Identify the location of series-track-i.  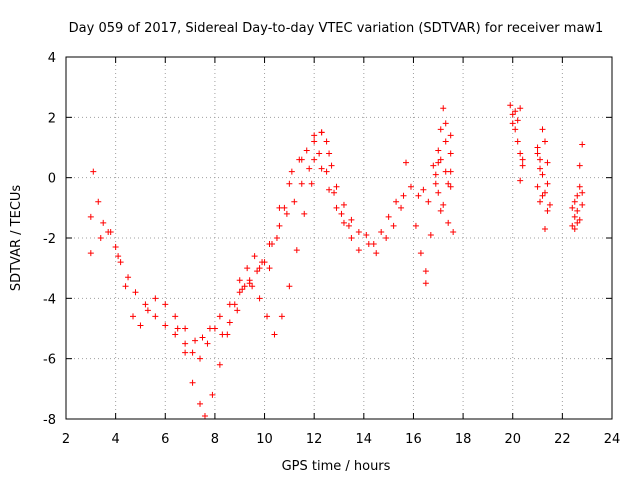
(577, 186).